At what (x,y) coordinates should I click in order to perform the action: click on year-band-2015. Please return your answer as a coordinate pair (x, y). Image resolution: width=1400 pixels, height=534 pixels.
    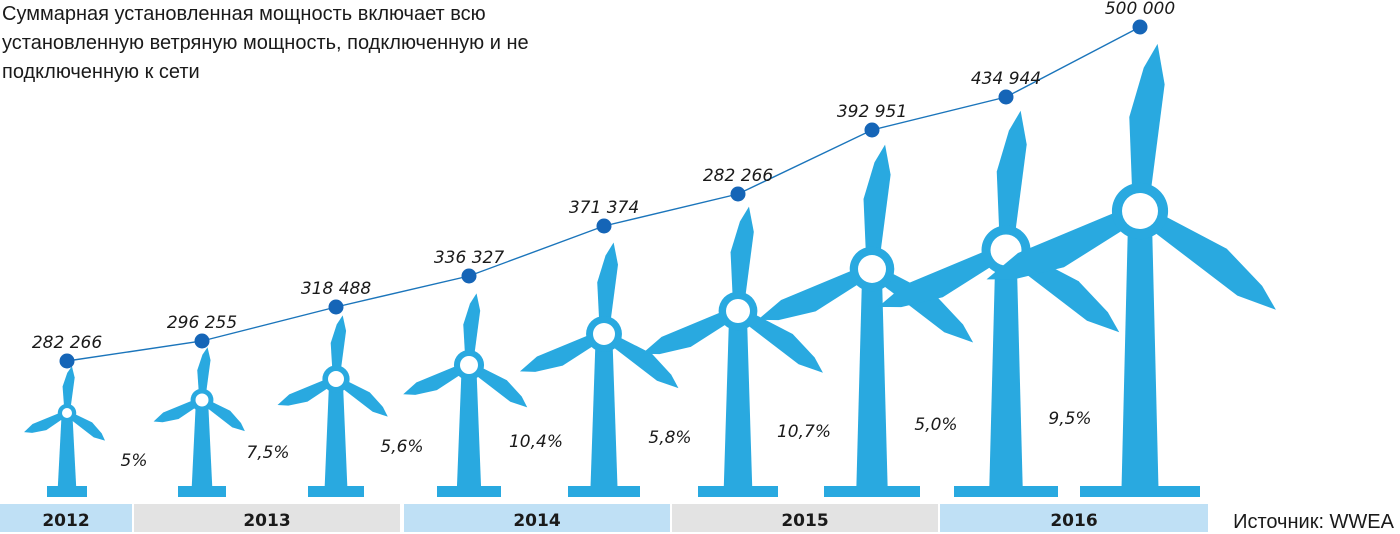
    Looking at the image, I should click on (805, 518).